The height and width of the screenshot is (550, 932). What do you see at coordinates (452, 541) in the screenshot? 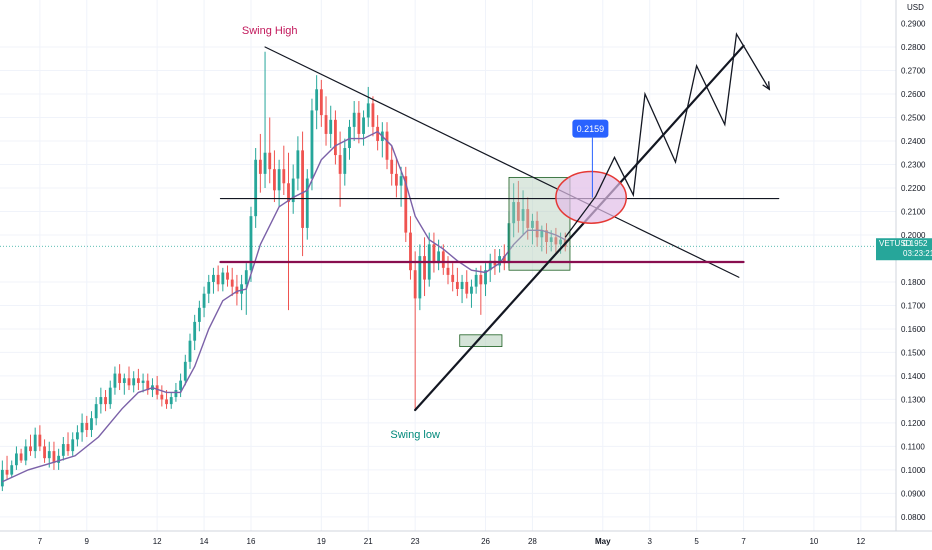
I see `time-axis: 7 9 12 14 16 19 21 23 26 28 May 3 5 7 10 12` at bounding box center [452, 541].